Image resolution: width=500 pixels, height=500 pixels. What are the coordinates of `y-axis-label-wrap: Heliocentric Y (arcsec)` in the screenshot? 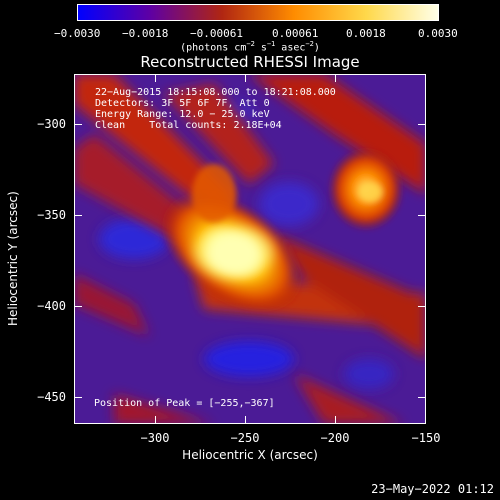 It's located at (14, 338).